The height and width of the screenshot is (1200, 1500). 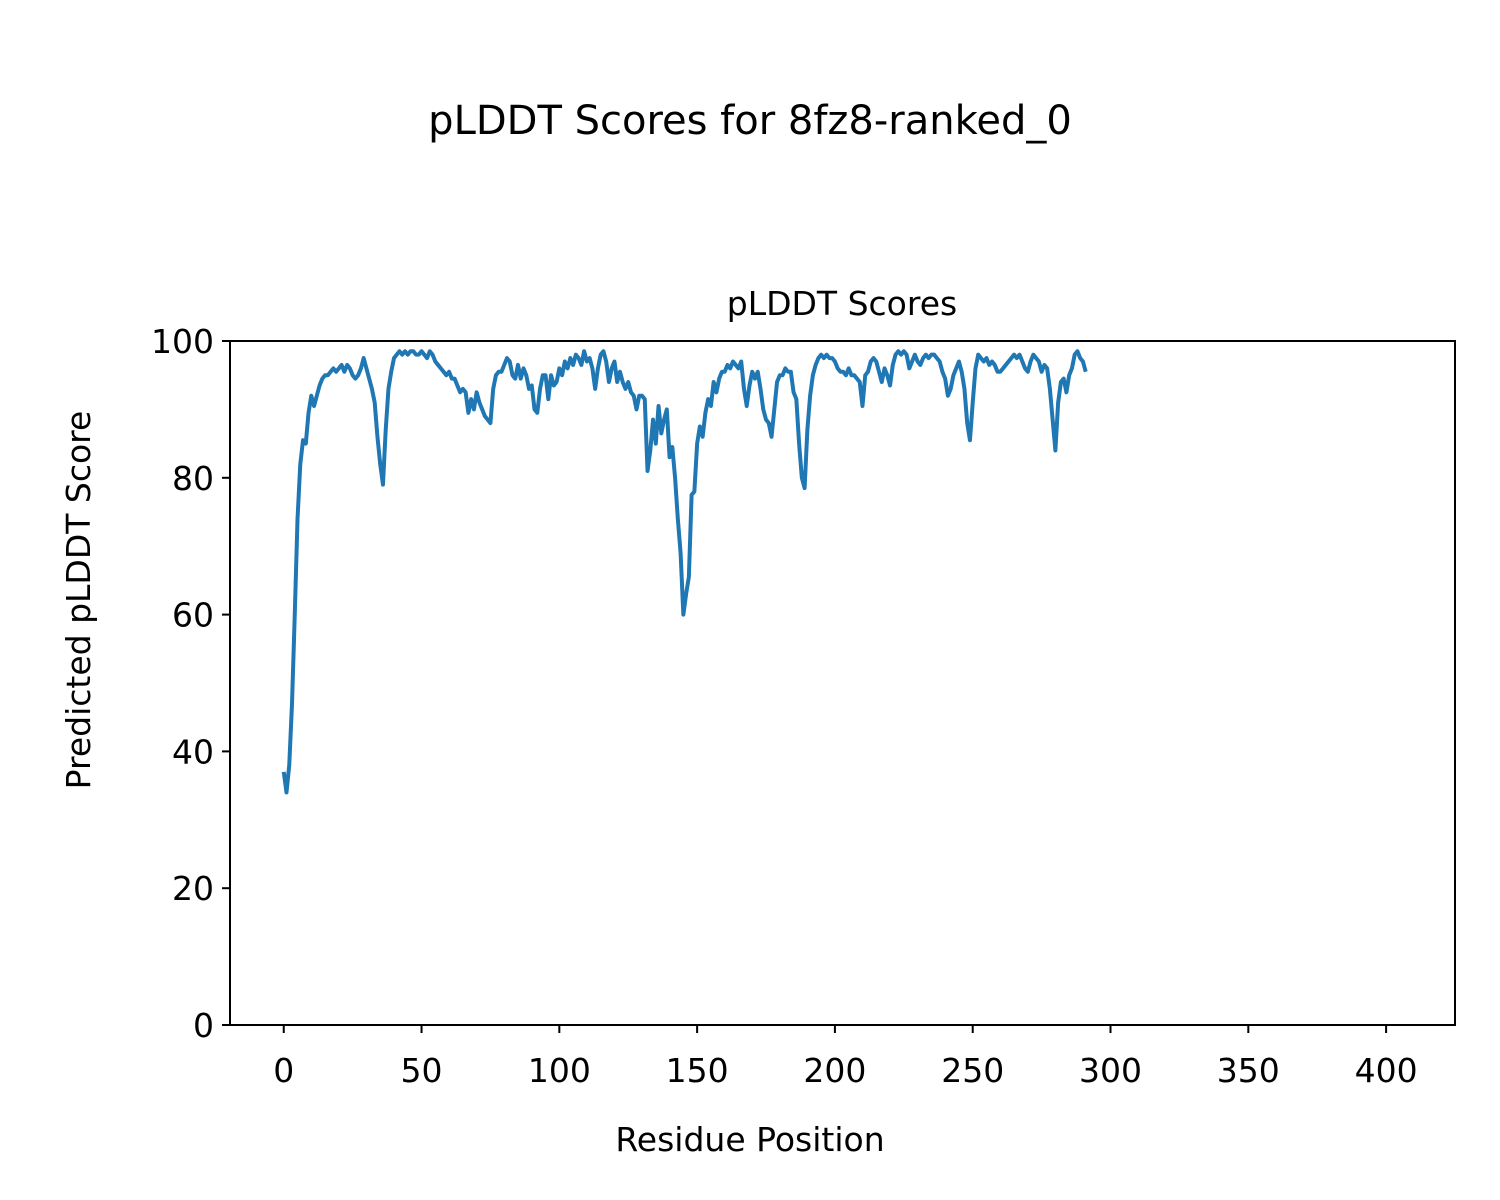 What do you see at coordinates (78, 600) in the screenshot?
I see `y-axis-label: Predicted pLDDT Score` at bounding box center [78, 600].